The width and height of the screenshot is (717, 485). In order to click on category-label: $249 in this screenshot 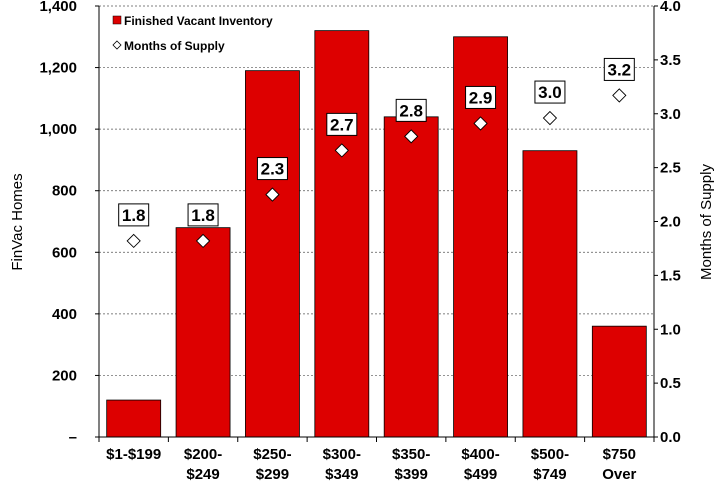, I will do `click(202, 474)`.